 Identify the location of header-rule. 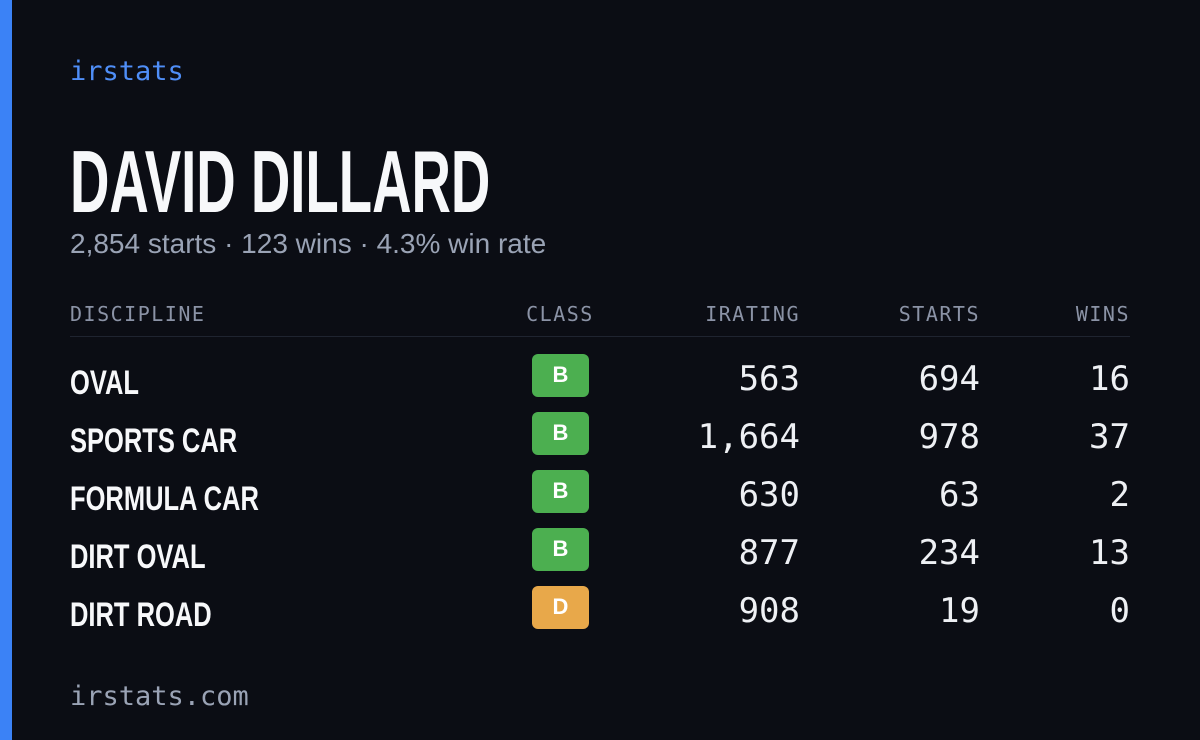
(600, 336).